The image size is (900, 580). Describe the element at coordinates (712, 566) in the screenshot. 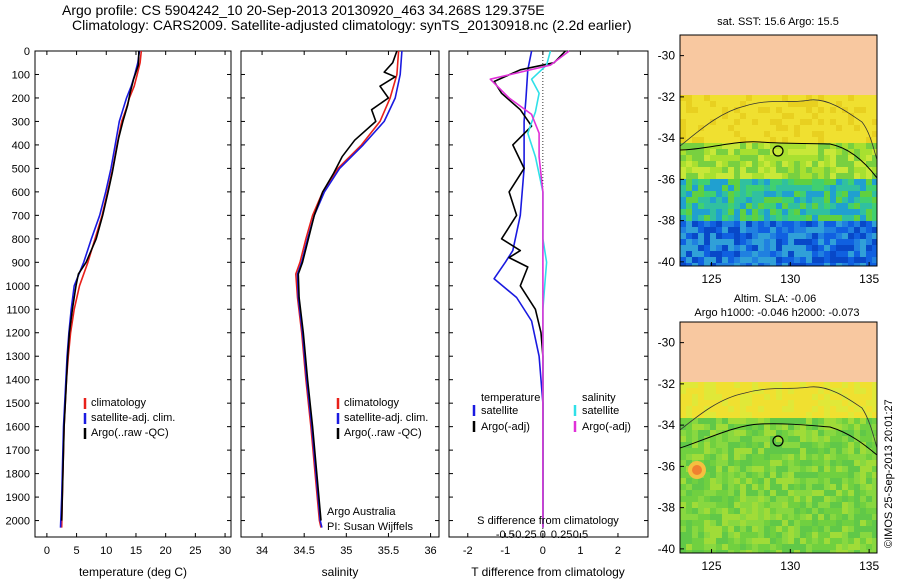

I see `map-lon-tick-label: 125` at that location.